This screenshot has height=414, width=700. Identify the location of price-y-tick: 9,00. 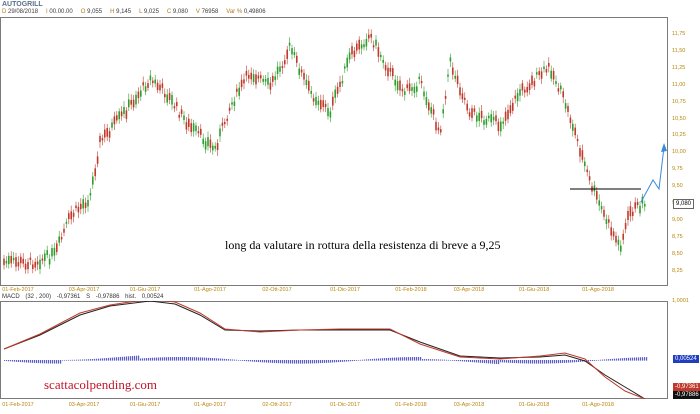
(677, 219).